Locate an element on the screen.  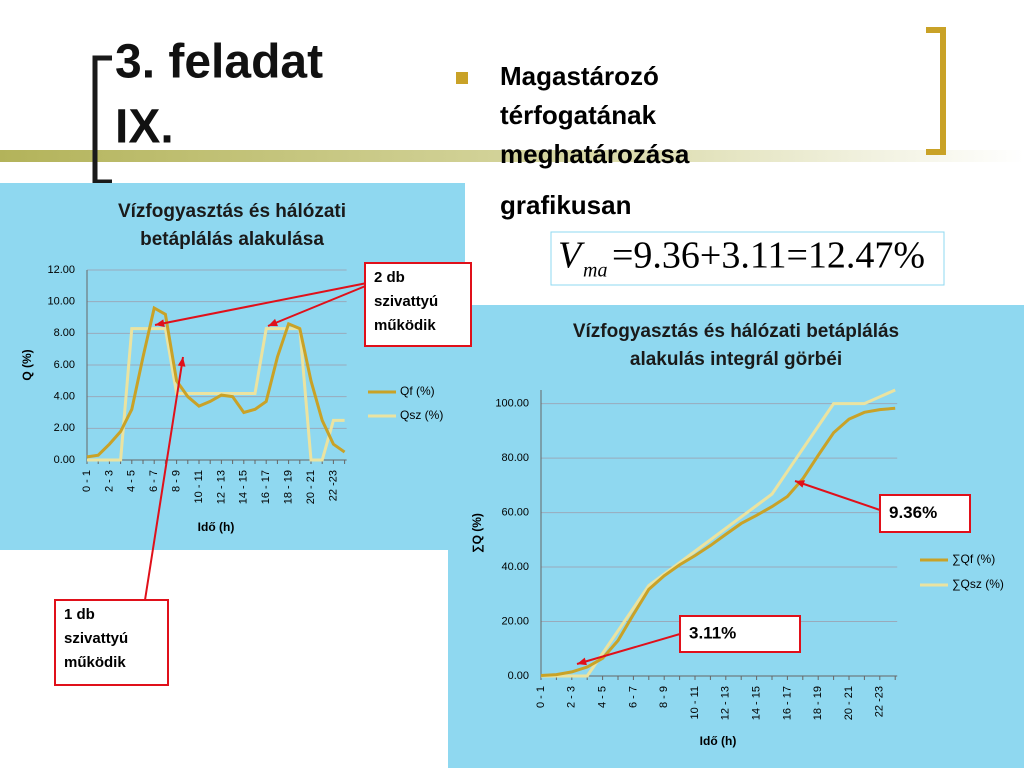
y-tick-label: 4.00 is located at coordinates (64, 397).